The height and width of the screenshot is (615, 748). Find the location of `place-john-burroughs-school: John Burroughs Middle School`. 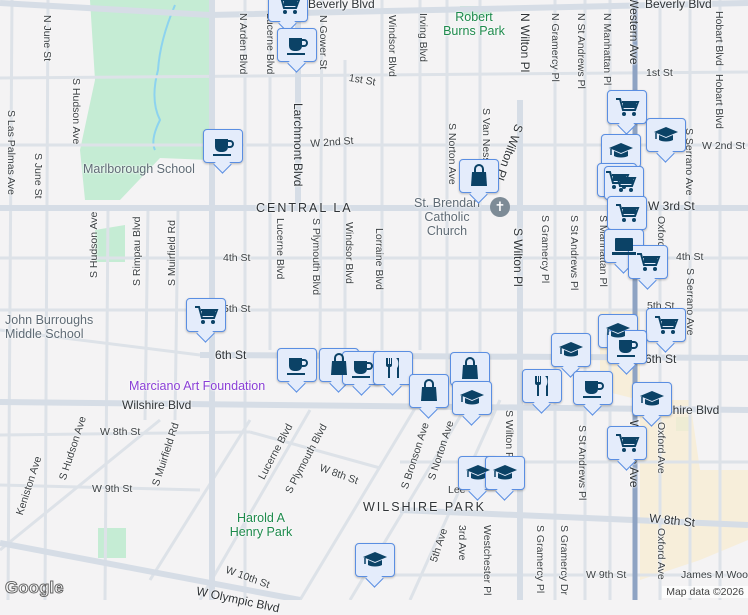

place-john-burroughs-school: John Burroughs Middle School is located at coordinates (49, 327).